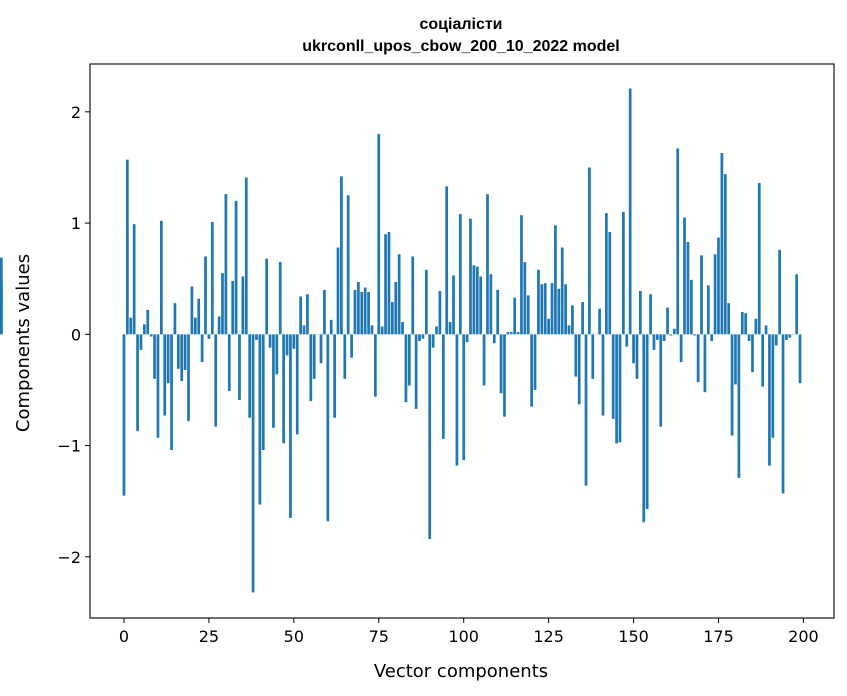  What do you see at coordinates (69, 446) in the screenshot?
I see `y-tick-label: −1` at bounding box center [69, 446].